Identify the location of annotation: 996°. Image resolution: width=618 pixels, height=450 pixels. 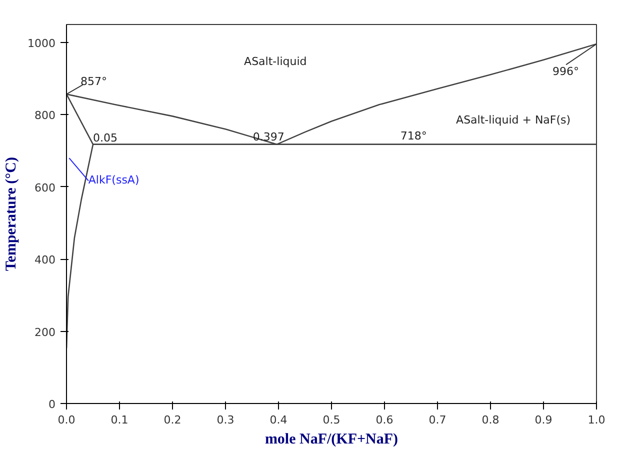
(565, 71).